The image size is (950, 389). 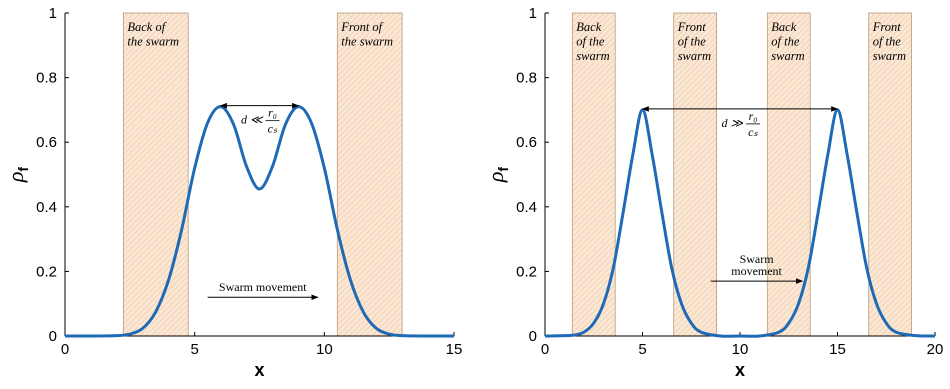 I want to click on zone-label: Back of, so click(x=146, y=27).